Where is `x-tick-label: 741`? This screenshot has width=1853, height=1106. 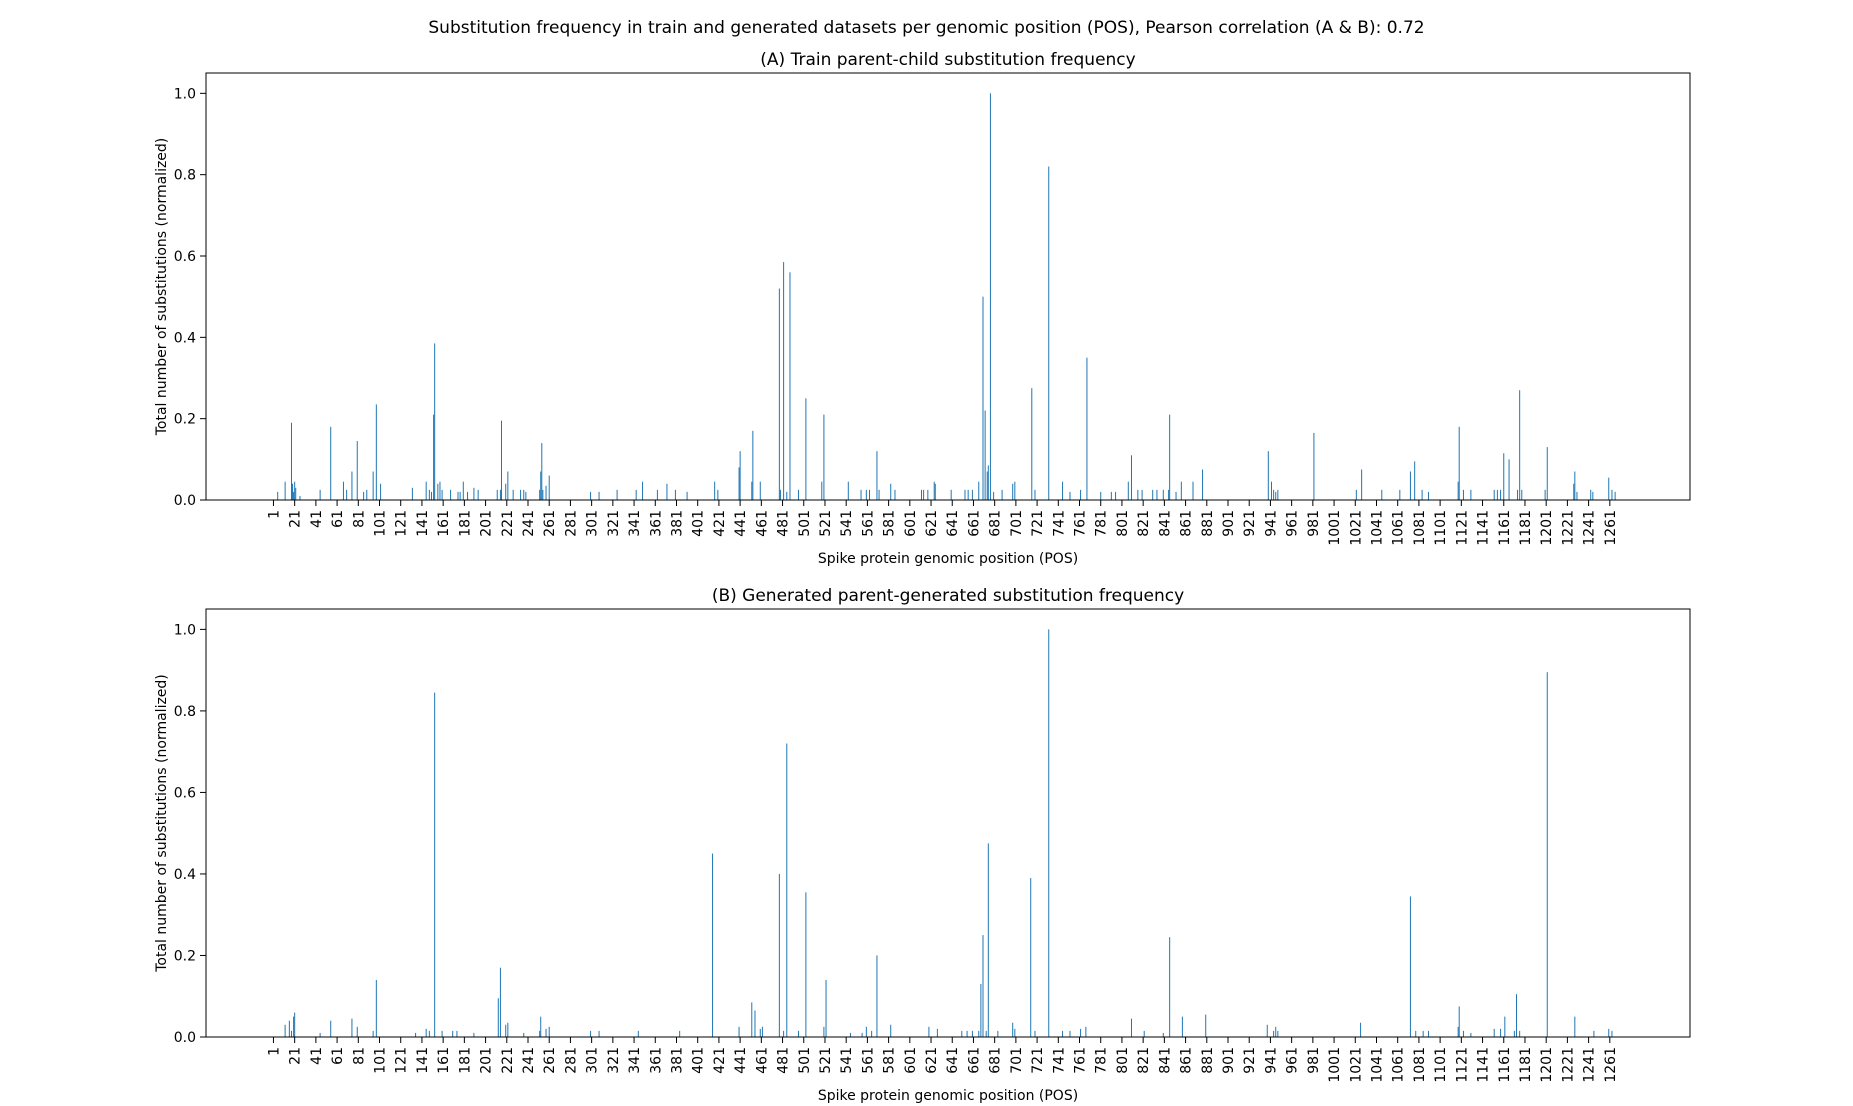
x-tick-label: 741 is located at coordinates (1059, 1060).